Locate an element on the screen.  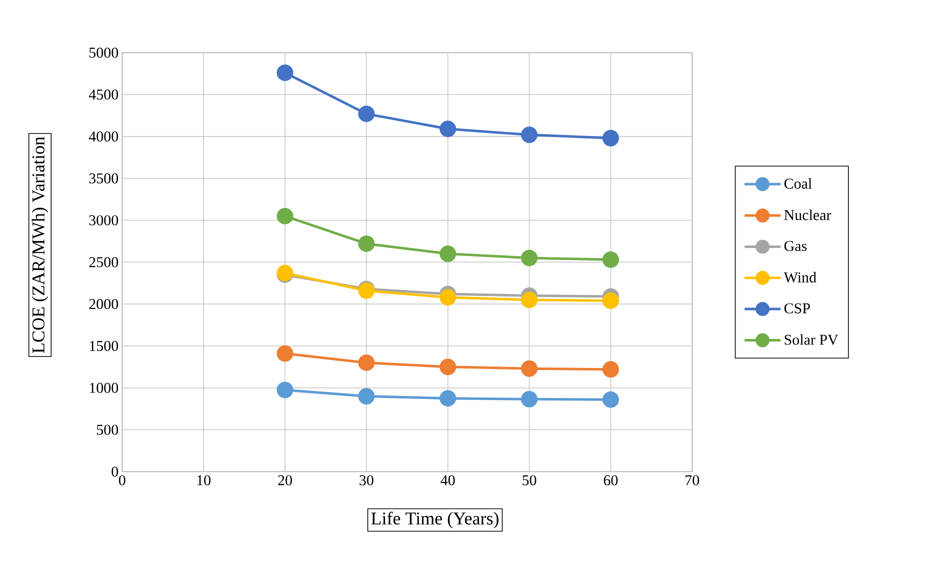
x-tick-label: 20 is located at coordinates (285, 480).